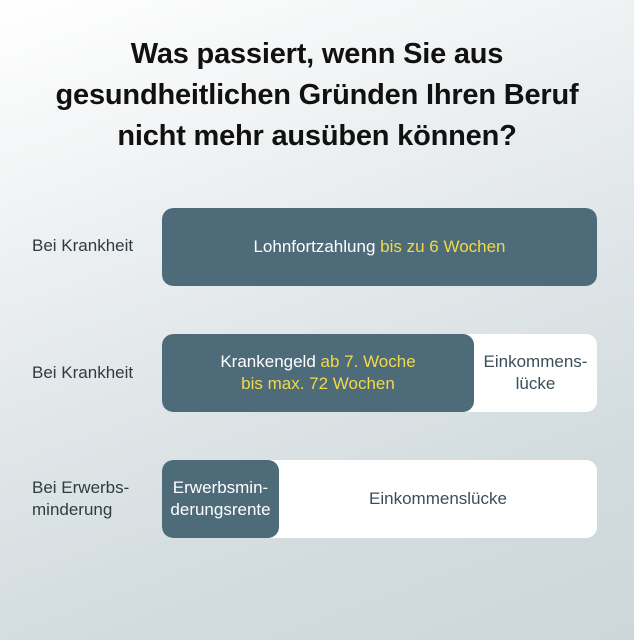 Image resolution: width=634 pixels, height=640 pixels. I want to click on segment-text: Lohnfortzahlung, so click(314, 246).